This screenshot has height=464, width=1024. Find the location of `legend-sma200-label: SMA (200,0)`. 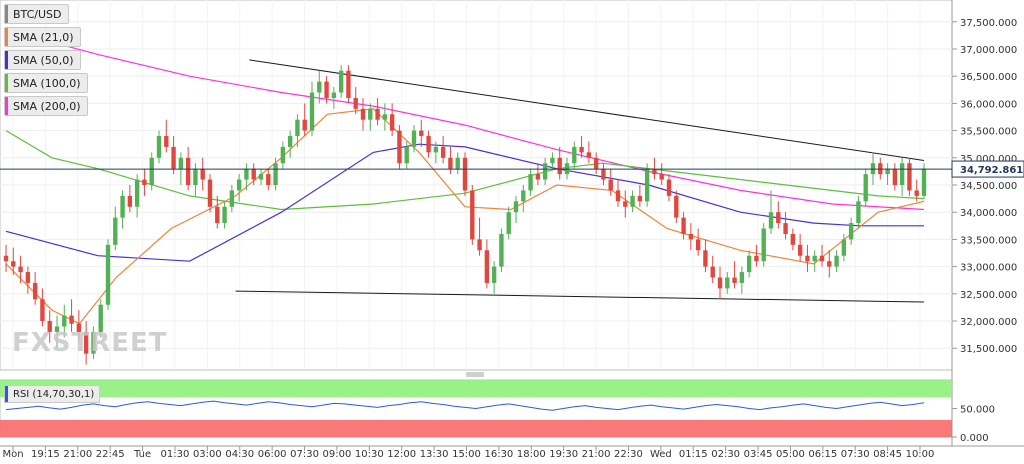

legend-sma200-label: SMA (200,0) is located at coordinates (47, 106).